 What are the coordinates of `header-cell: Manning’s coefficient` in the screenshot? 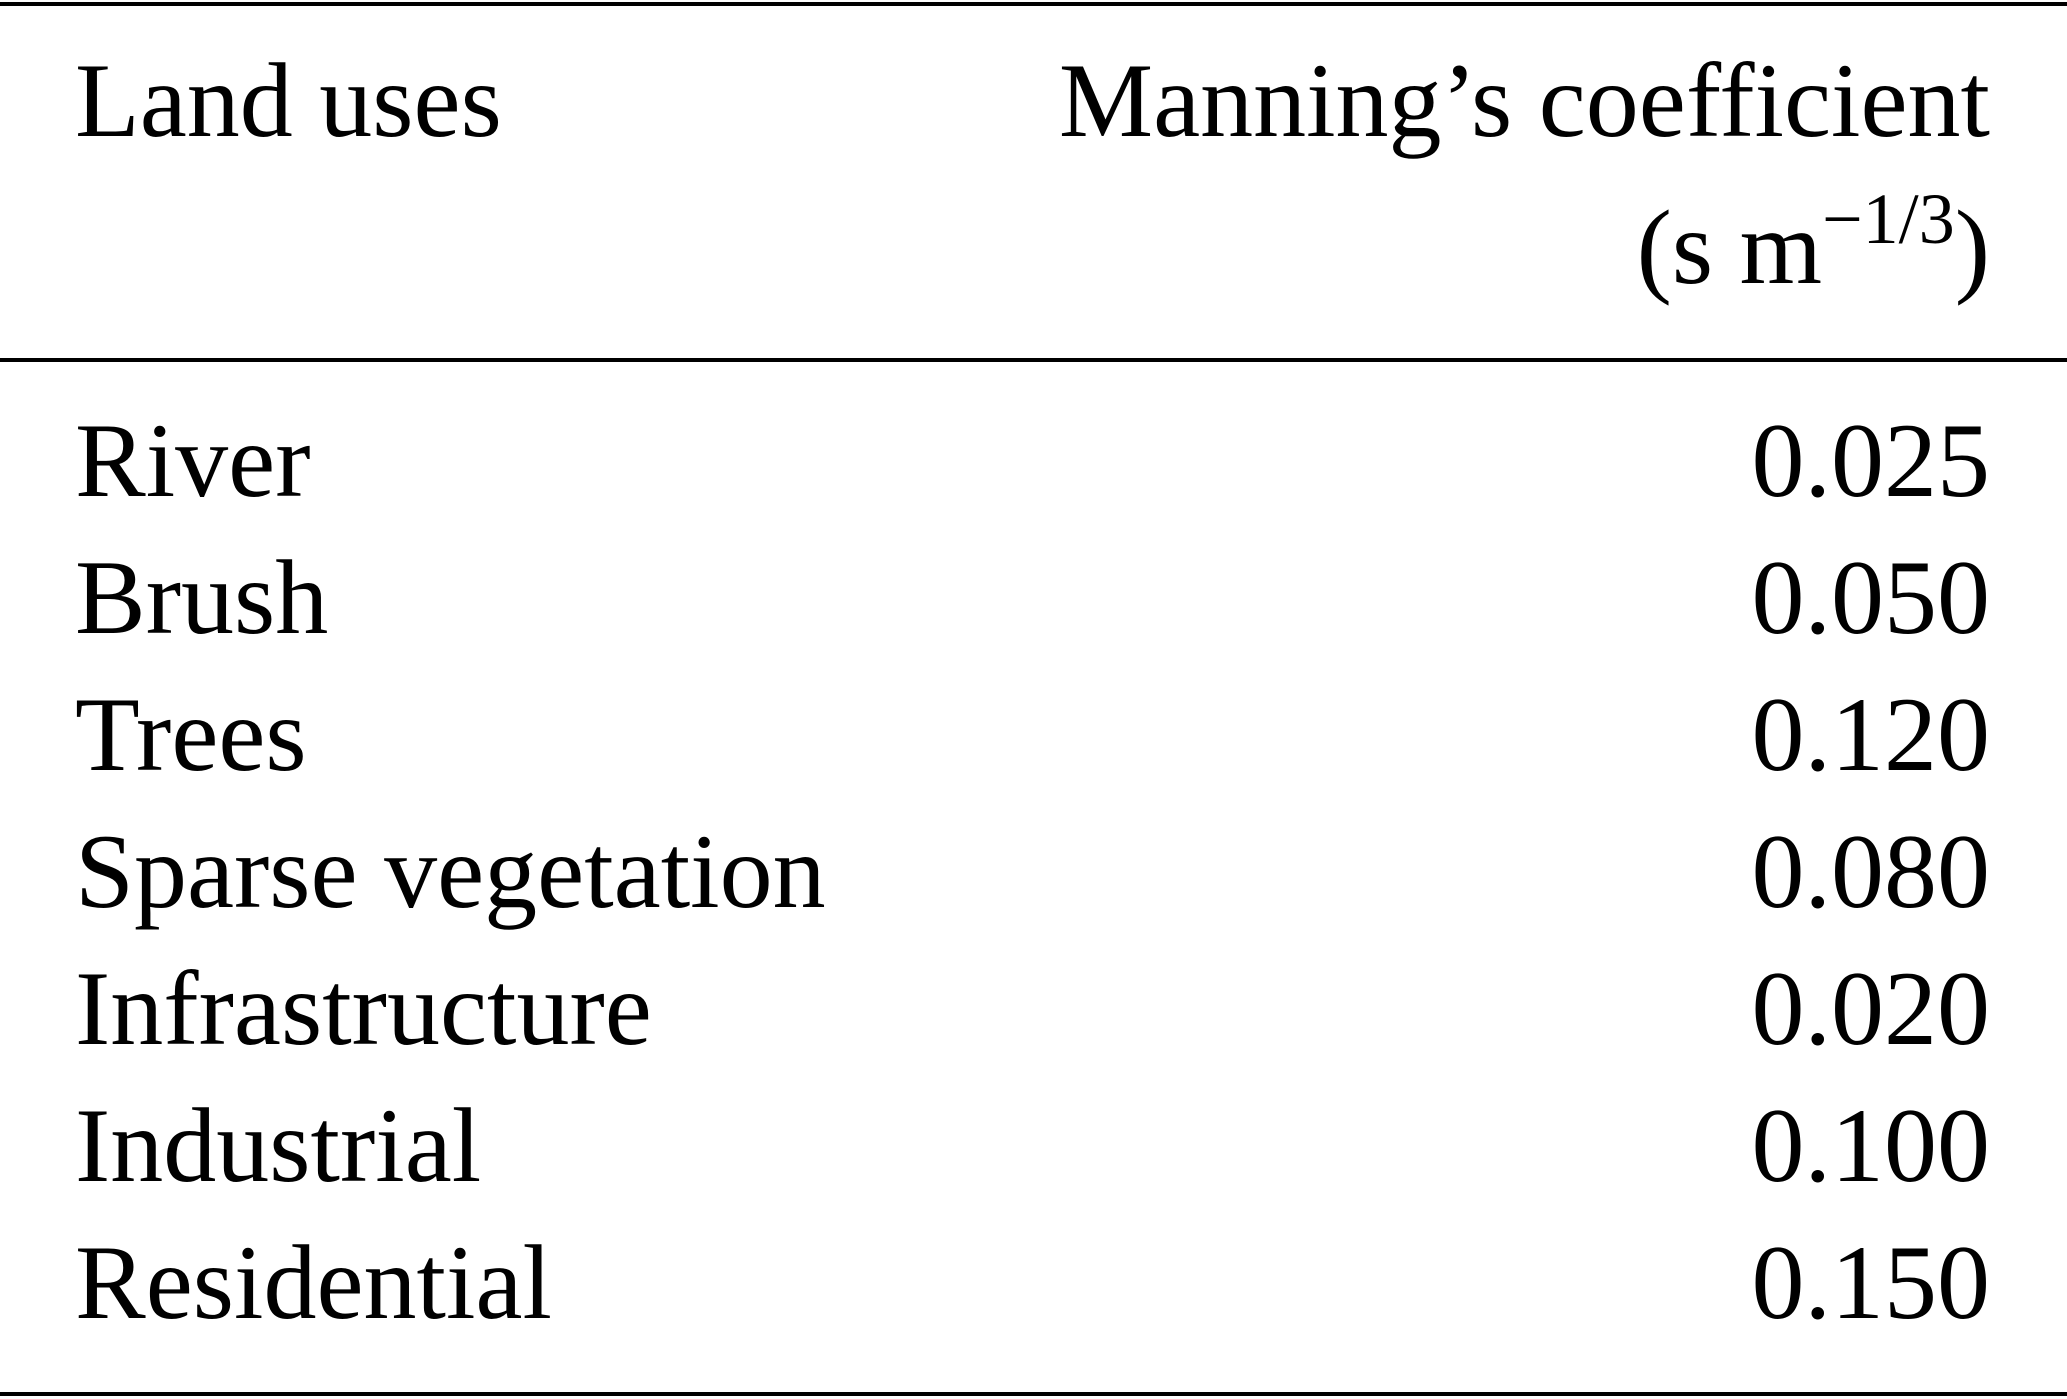 It's located at (1524, 100).